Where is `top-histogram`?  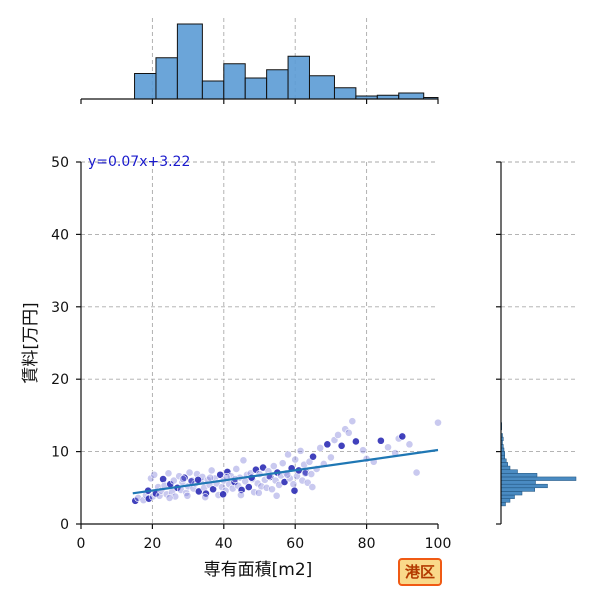 top-histogram is located at coordinates (286, 61).